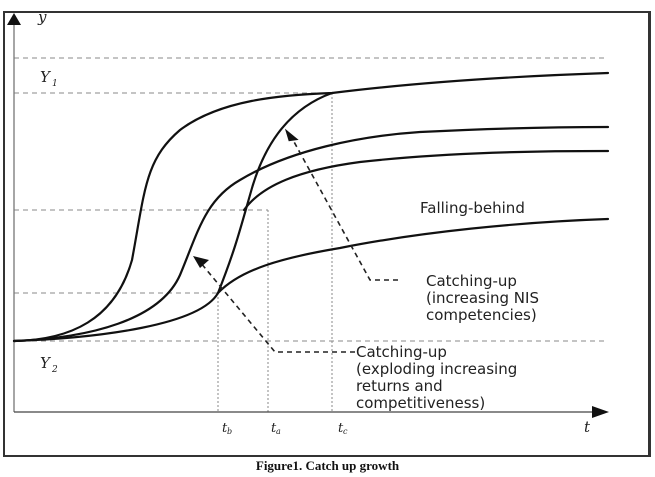  I want to click on svg-text: c, so click(345, 431).